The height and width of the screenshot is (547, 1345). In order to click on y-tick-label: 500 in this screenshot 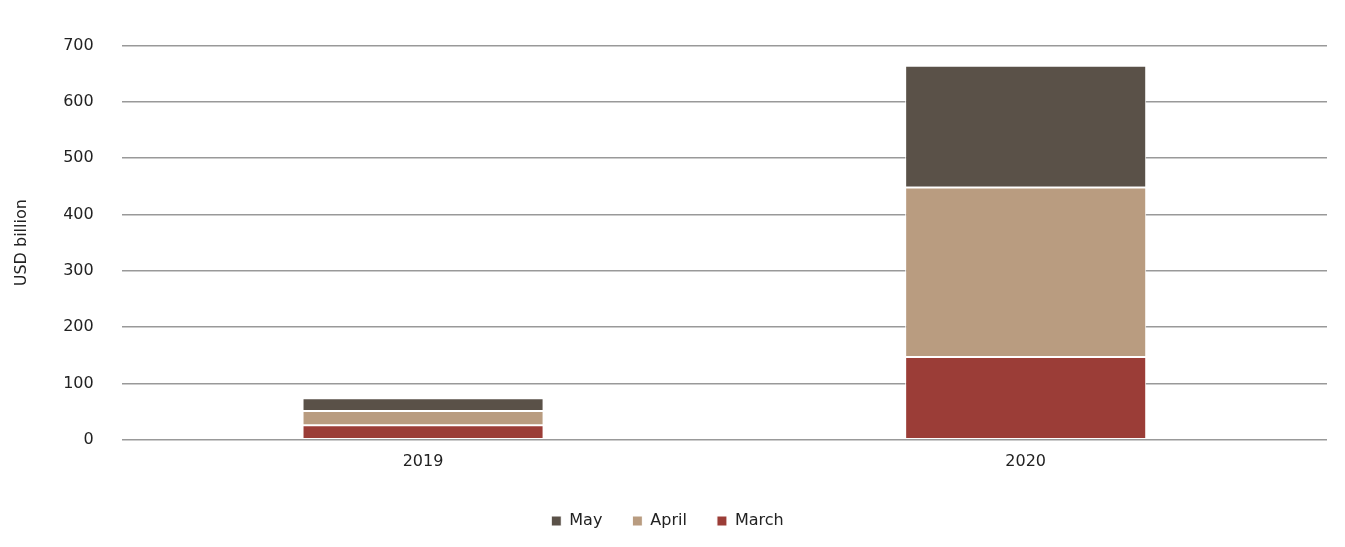, I will do `click(78, 157)`.